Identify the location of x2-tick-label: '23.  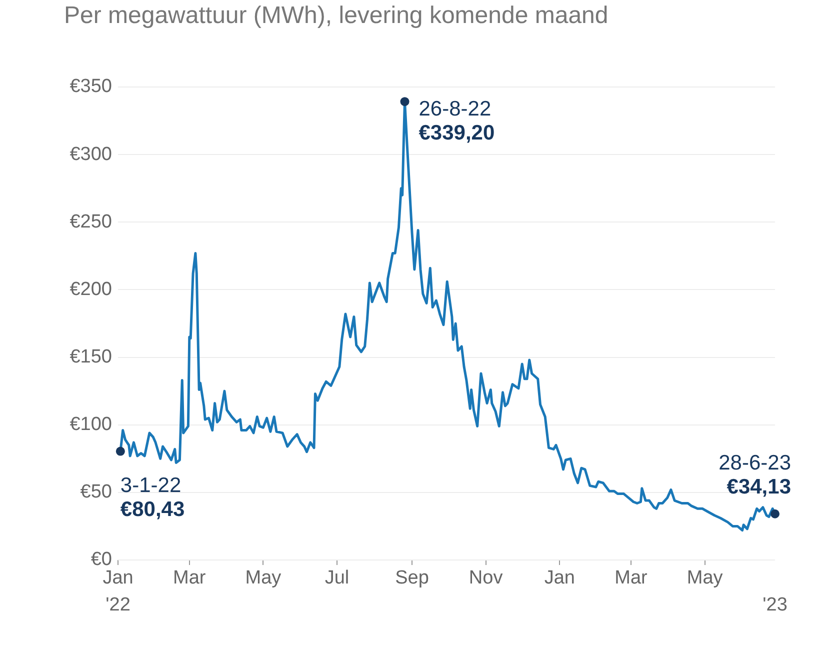
(775, 605).